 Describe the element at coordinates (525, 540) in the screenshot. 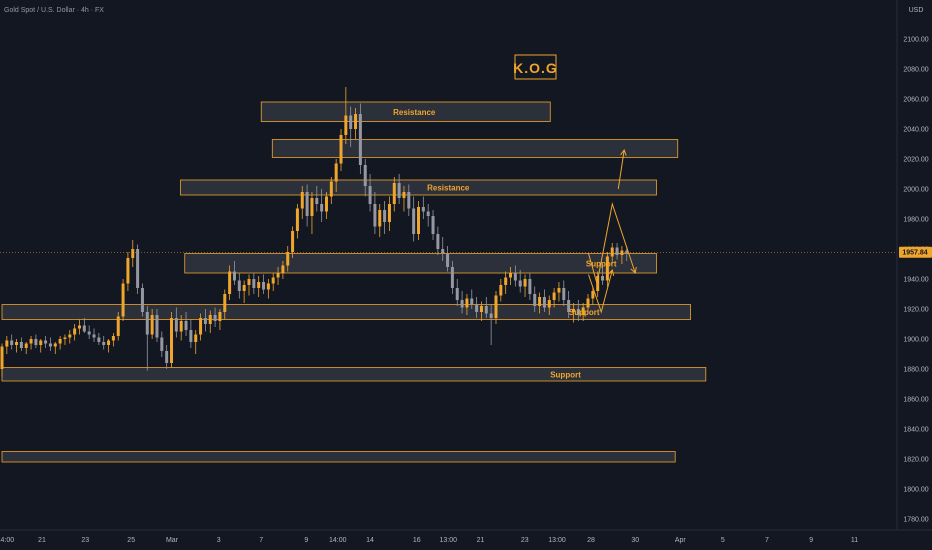

I see `x-tick-label: 23` at that location.